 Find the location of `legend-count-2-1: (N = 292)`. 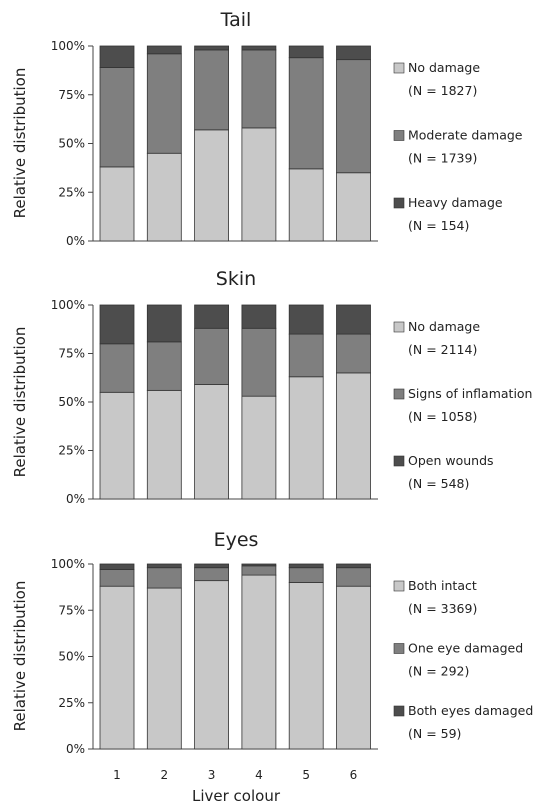

legend-count-2-1: (N = 292) is located at coordinates (438, 671).